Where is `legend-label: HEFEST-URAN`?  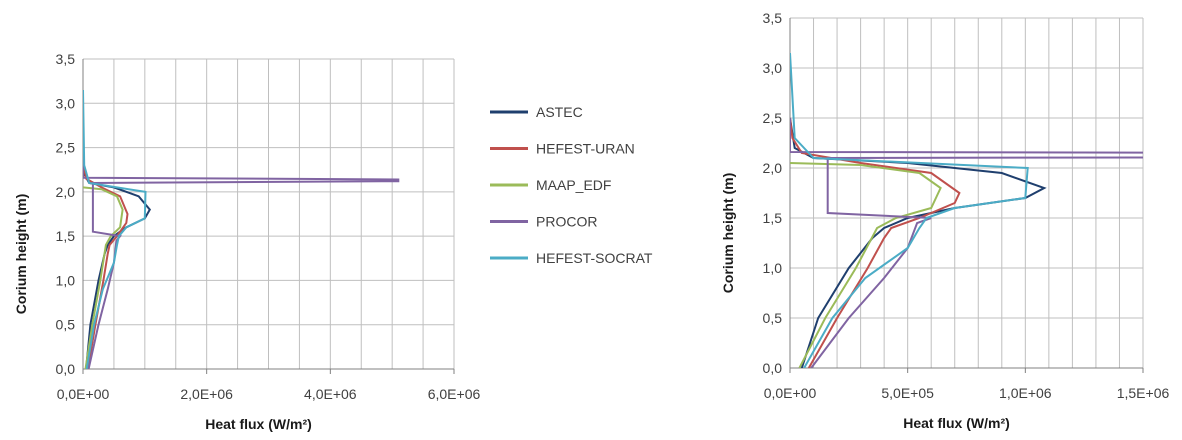 legend-label: HEFEST-URAN is located at coordinates (585, 149).